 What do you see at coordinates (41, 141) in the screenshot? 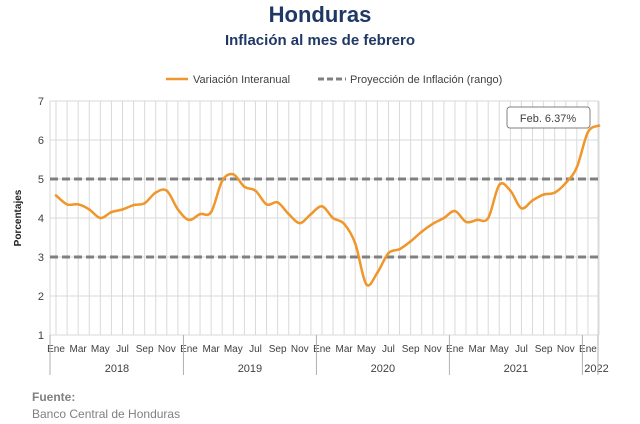
I see `y-tick-label: 6` at bounding box center [41, 141].